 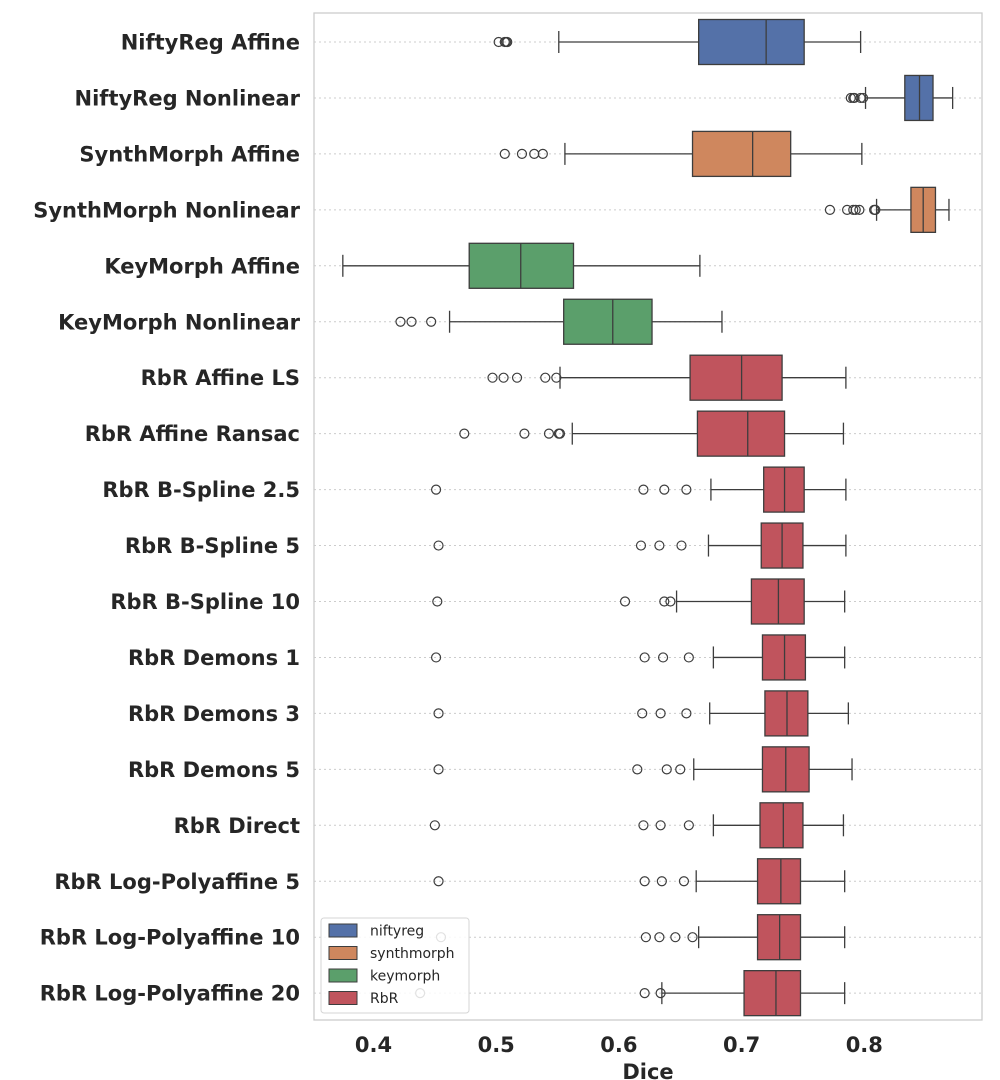 What do you see at coordinates (210, 43) in the screenshot?
I see `y-category-label: NiftyReg Affine` at bounding box center [210, 43].